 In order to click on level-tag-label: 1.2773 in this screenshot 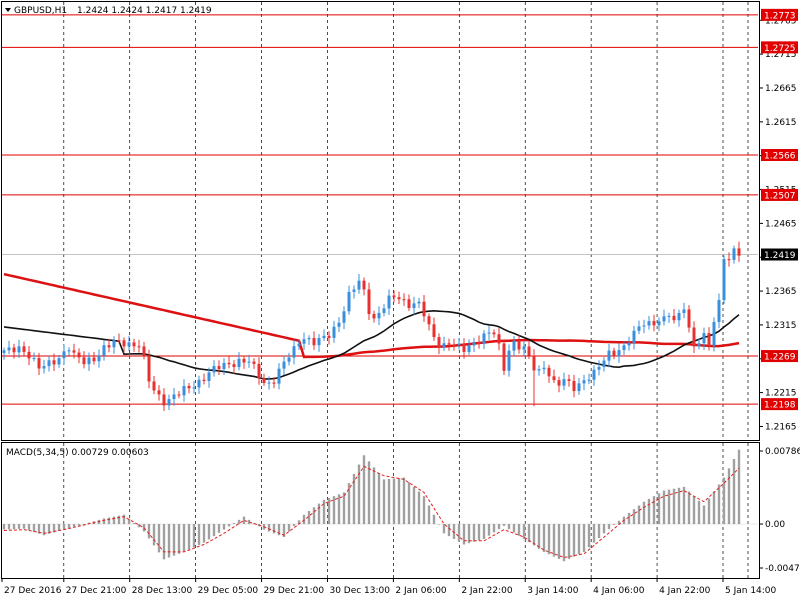, I will do `click(780, 16)`.